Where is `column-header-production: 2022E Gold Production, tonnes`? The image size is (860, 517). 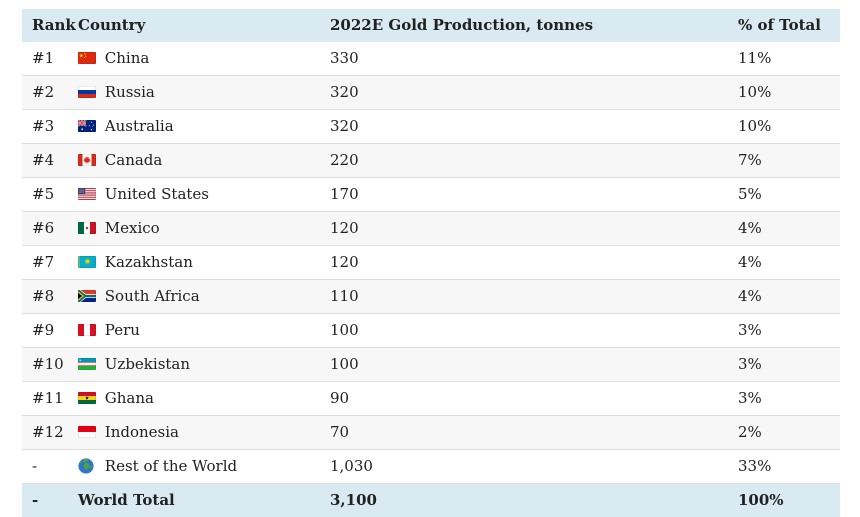 column-header-production: 2022E Gold Production, tonnes is located at coordinates (524, 25).